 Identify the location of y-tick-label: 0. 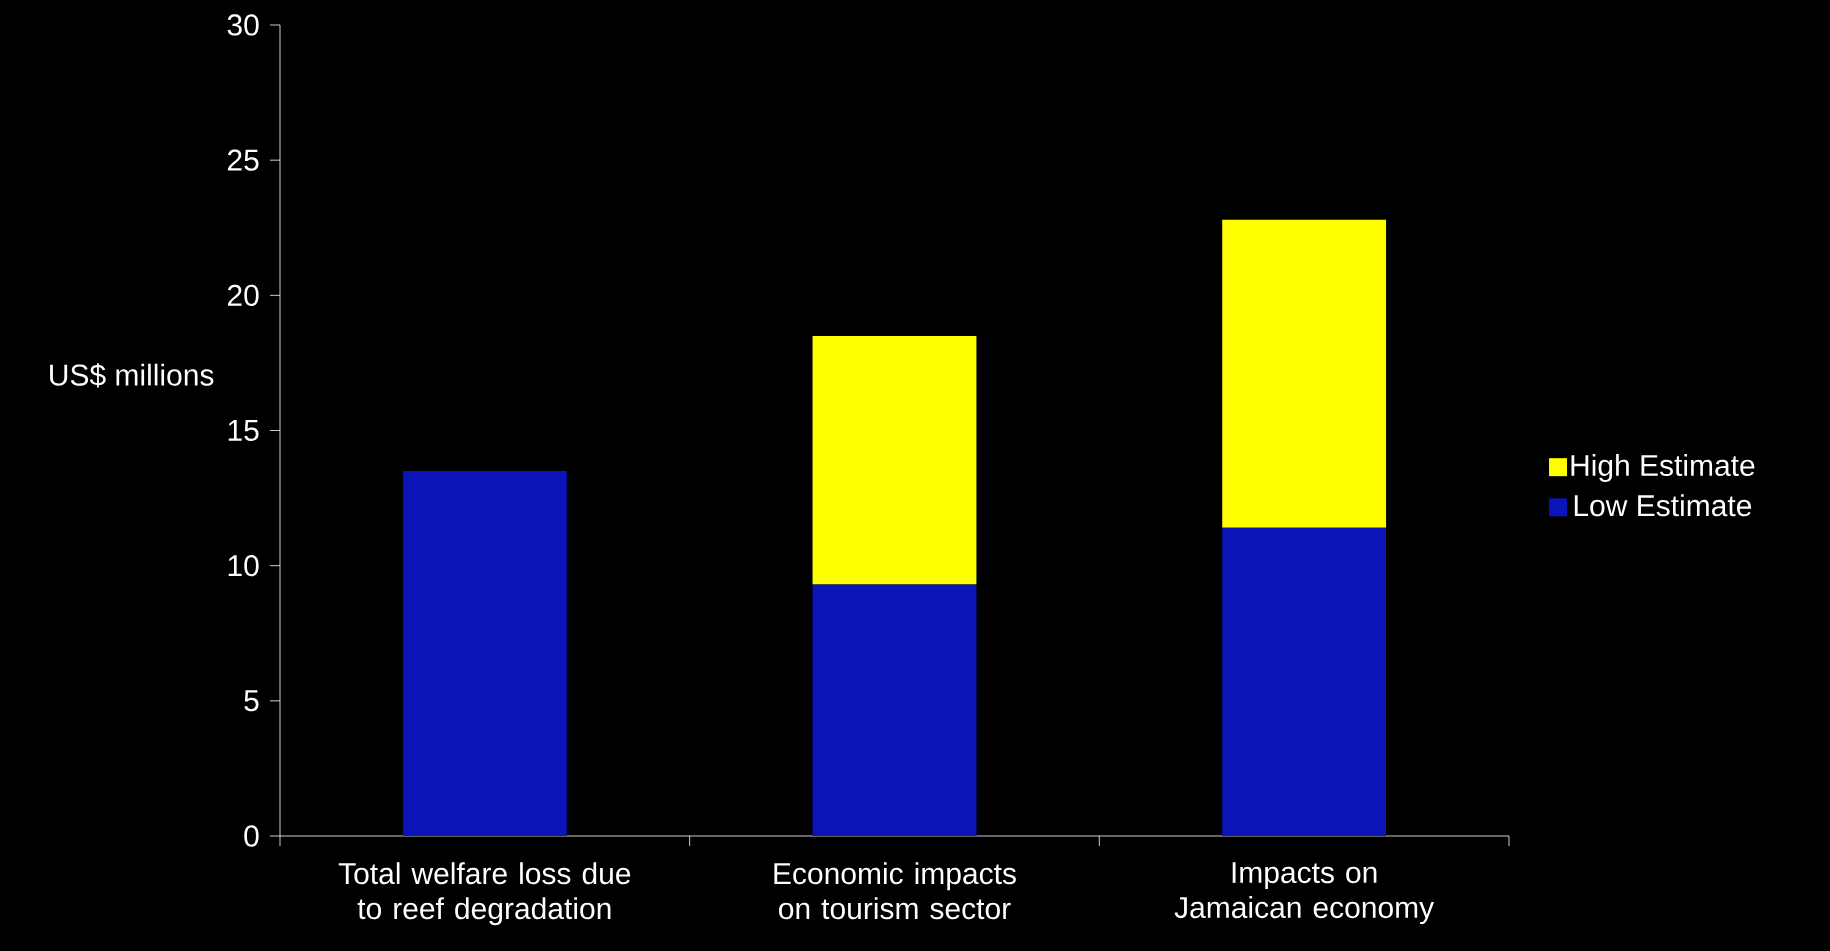
(251, 836).